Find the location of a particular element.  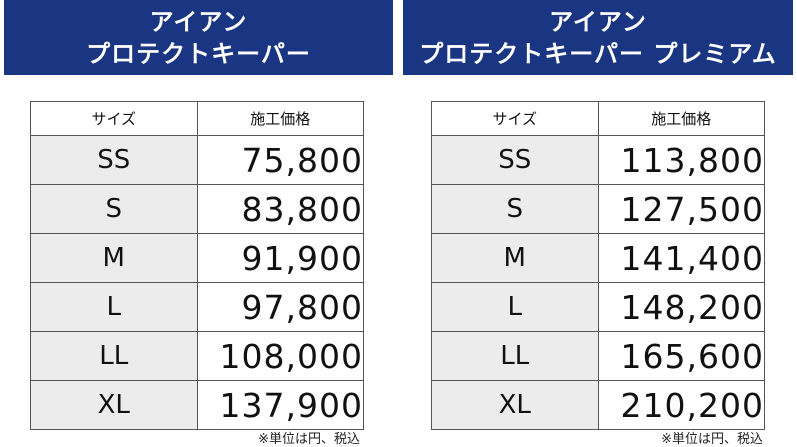

table-row: LL 165,600 is located at coordinates (598, 356).